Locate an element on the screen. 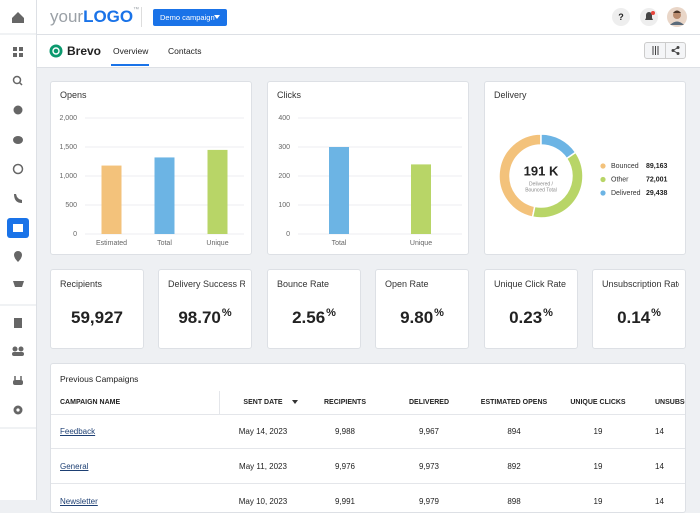 Image resolution: width=700 pixels, height=513 pixels. home-icon is located at coordinates (18, 17).